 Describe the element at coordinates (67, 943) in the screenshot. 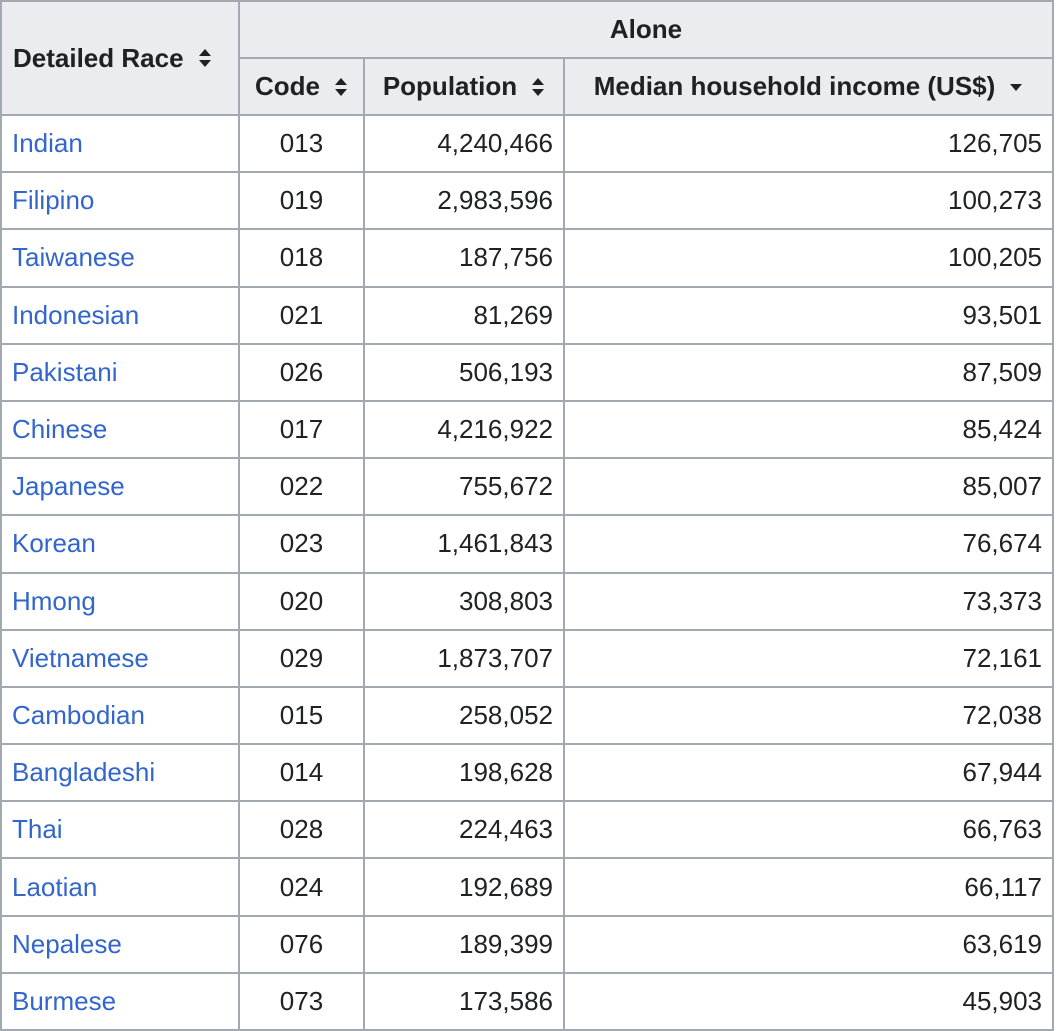

I see `race-link: Nepalese` at that location.